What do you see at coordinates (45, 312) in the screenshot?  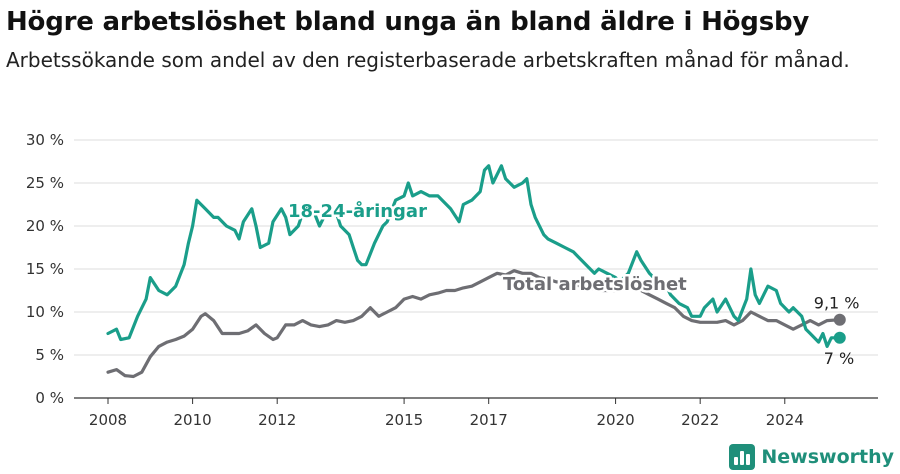 I see `y-tick-label: 10 %` at bounding box center [45, 312].